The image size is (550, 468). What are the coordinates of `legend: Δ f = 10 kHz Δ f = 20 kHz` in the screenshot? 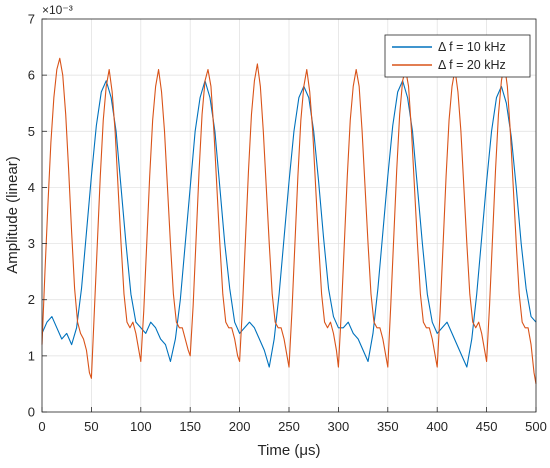 It's located at (457, 56).